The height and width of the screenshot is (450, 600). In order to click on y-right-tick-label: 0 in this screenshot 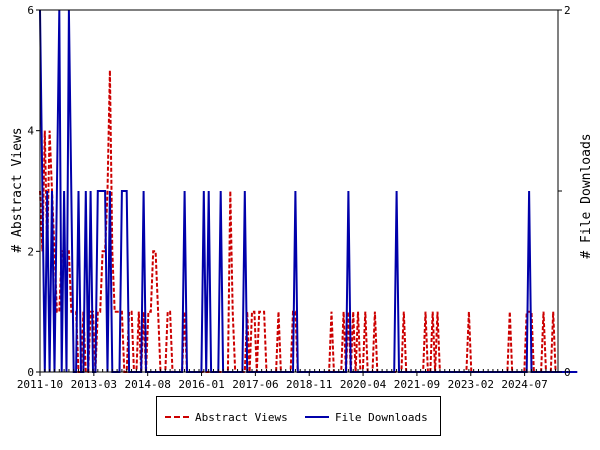, I will do `click(567, 372)`.